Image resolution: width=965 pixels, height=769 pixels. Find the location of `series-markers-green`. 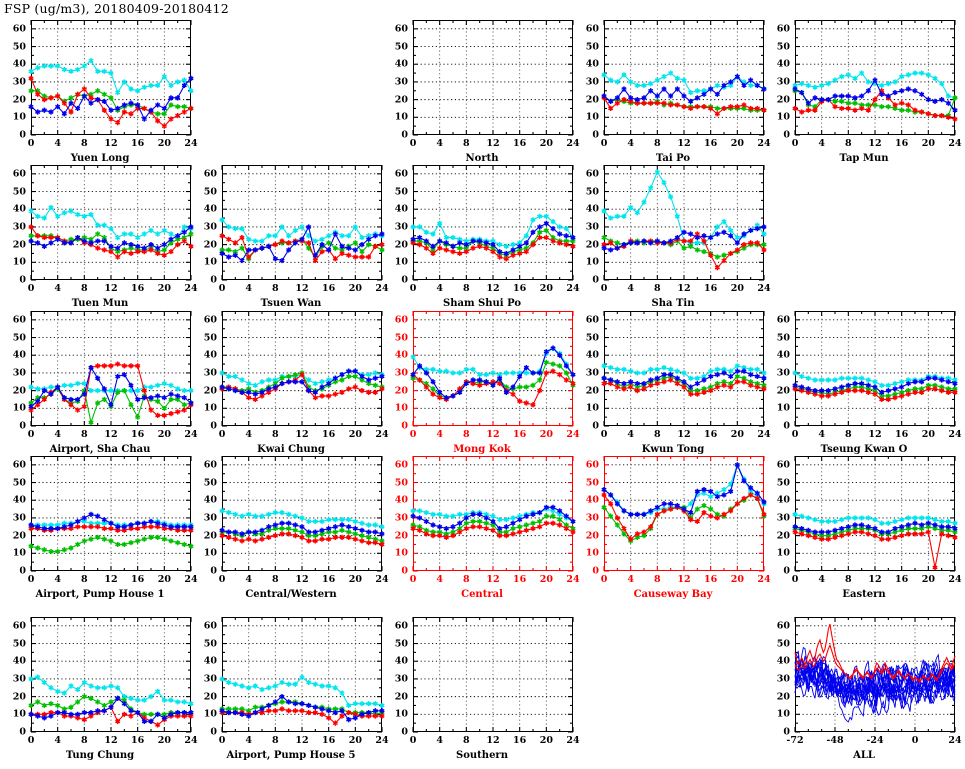

series-markers-green is located at coordinates (493, 525).